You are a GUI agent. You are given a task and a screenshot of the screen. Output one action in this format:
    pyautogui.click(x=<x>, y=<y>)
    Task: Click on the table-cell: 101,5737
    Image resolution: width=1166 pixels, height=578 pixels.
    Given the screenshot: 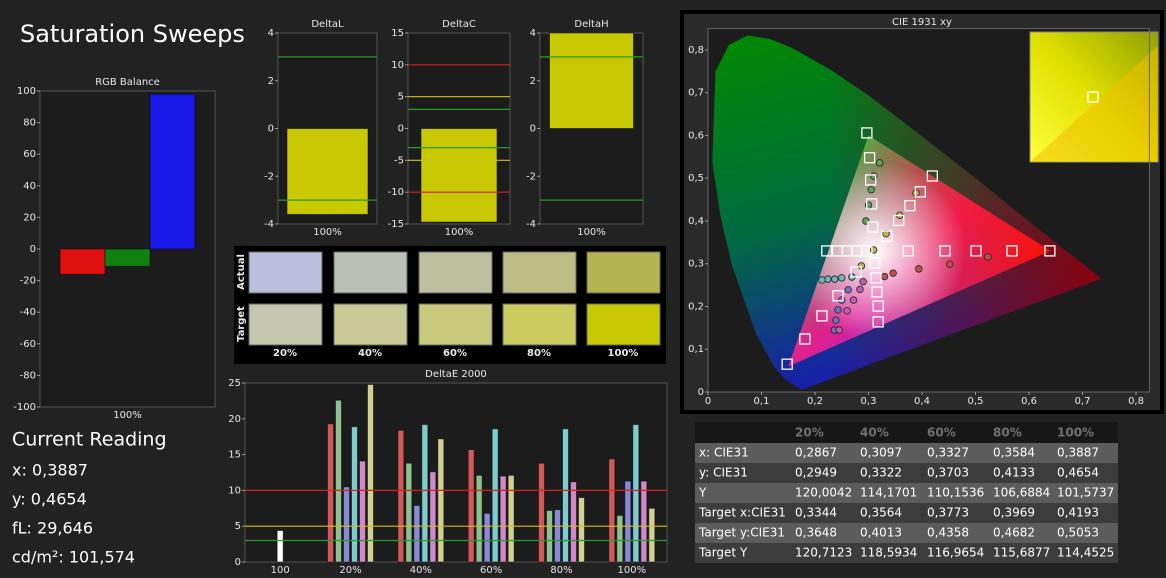 What is the action you would take?
    pyautogui.click(x=1085, y=493)
    